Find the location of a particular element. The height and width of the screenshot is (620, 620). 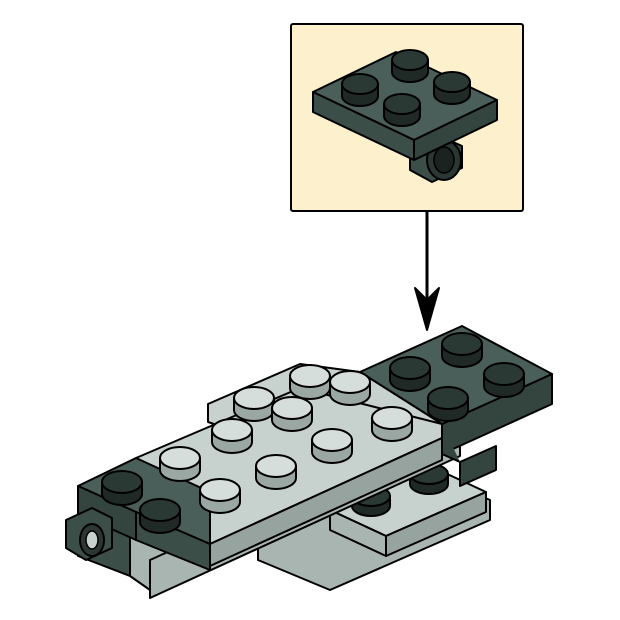

callout-plate-2x2-pinhole is located at coordinates (405, 116).